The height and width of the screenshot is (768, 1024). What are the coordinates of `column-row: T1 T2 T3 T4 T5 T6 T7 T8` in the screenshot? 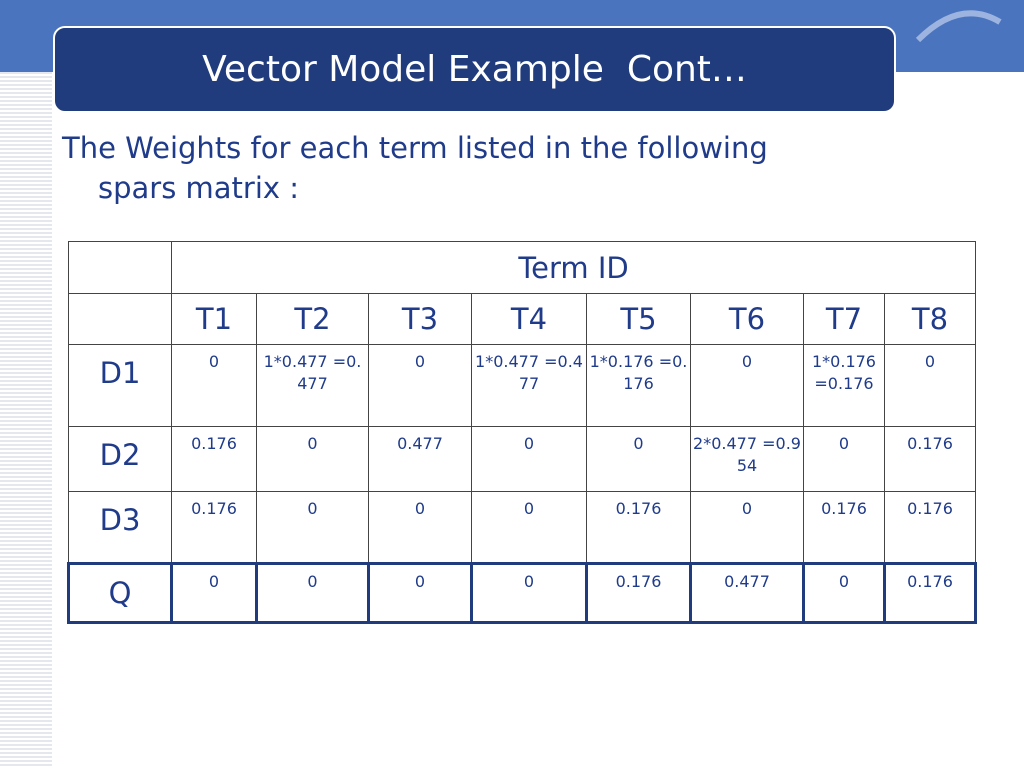 It's located at (522, 319).